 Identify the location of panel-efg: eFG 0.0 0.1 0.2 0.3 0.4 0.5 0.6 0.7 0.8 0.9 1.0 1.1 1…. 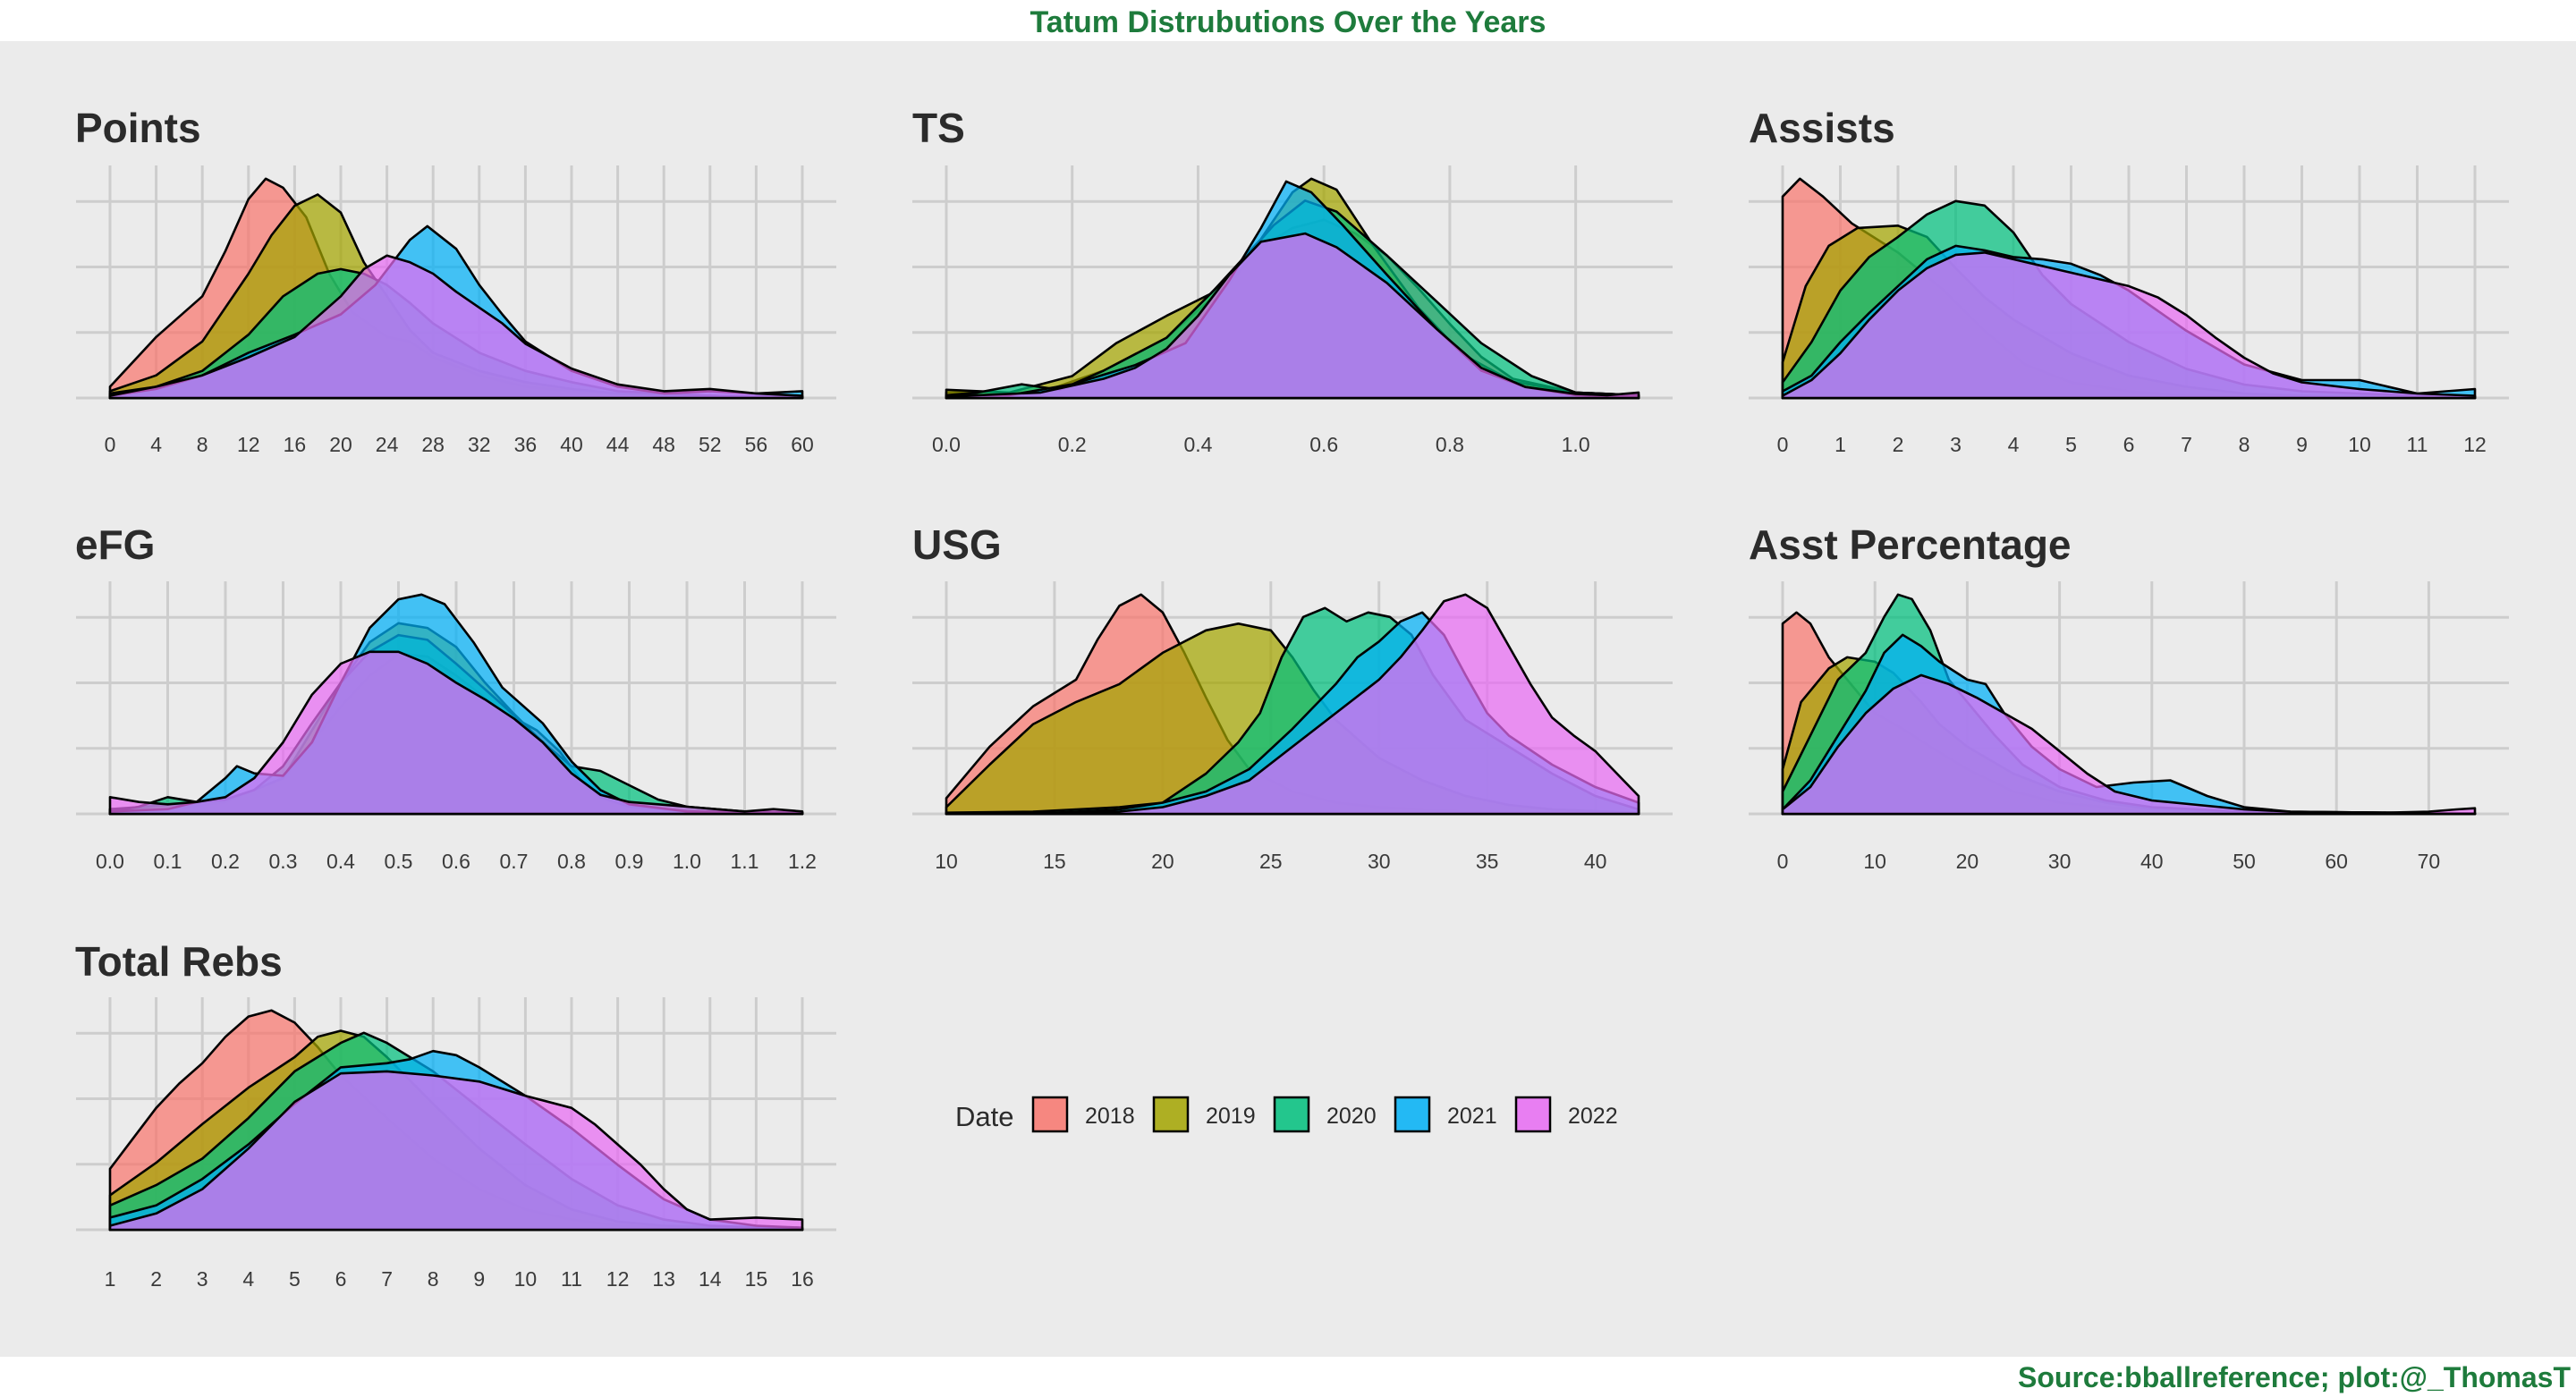
(455, 697).